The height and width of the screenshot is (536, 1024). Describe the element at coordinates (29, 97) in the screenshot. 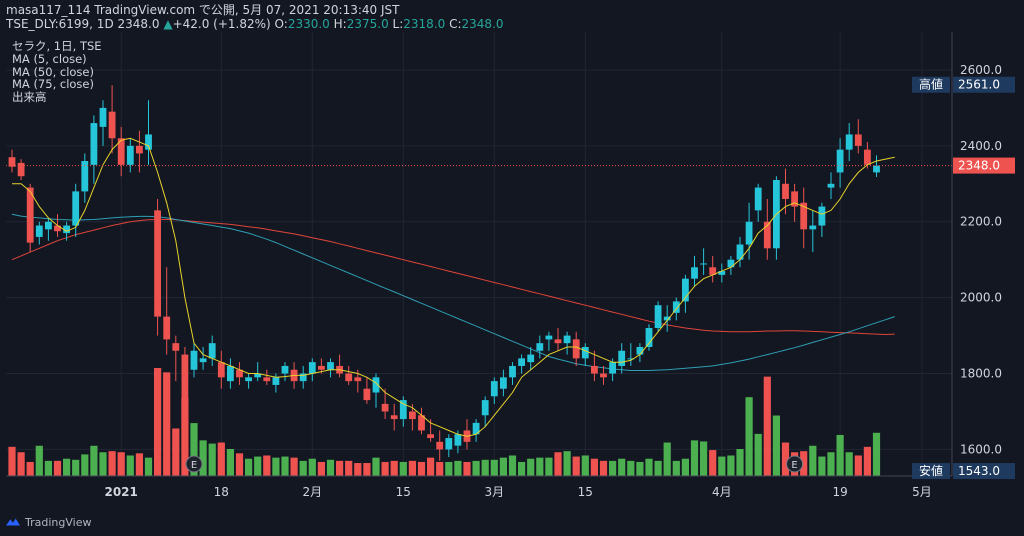

I see `legend-volume: 出来高` at that location.